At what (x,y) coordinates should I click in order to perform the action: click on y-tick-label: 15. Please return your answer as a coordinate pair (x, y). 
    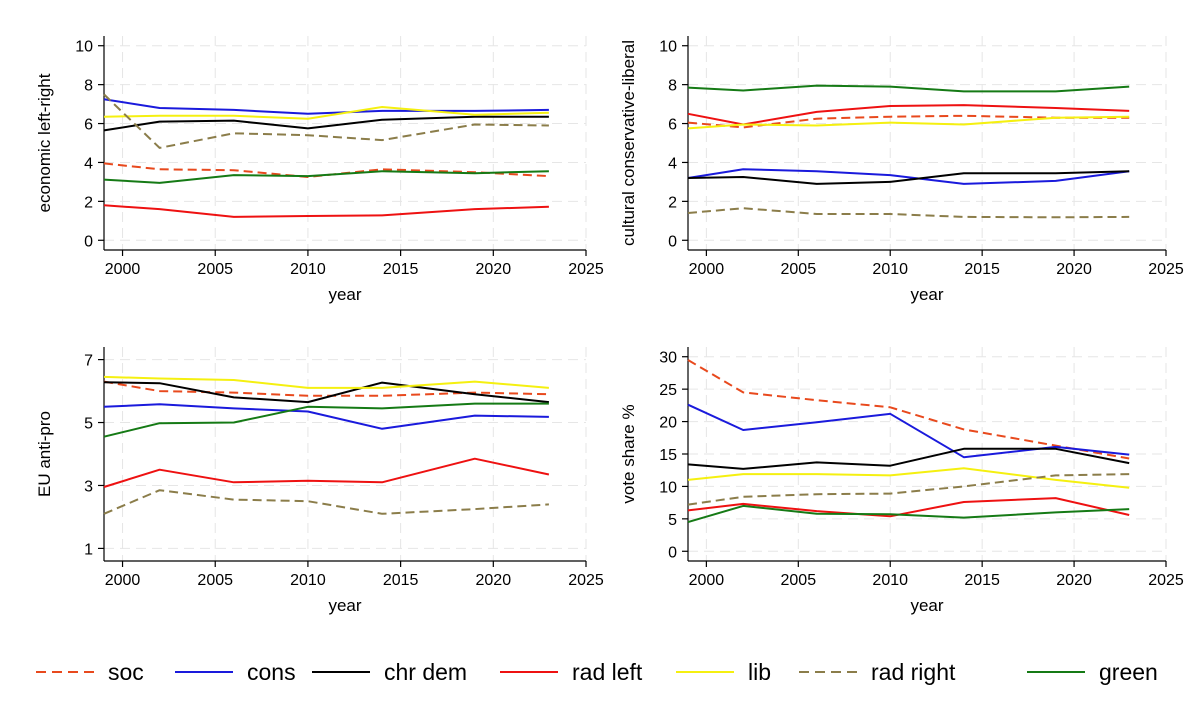
    Looking at the image, I should click on (668, 455).